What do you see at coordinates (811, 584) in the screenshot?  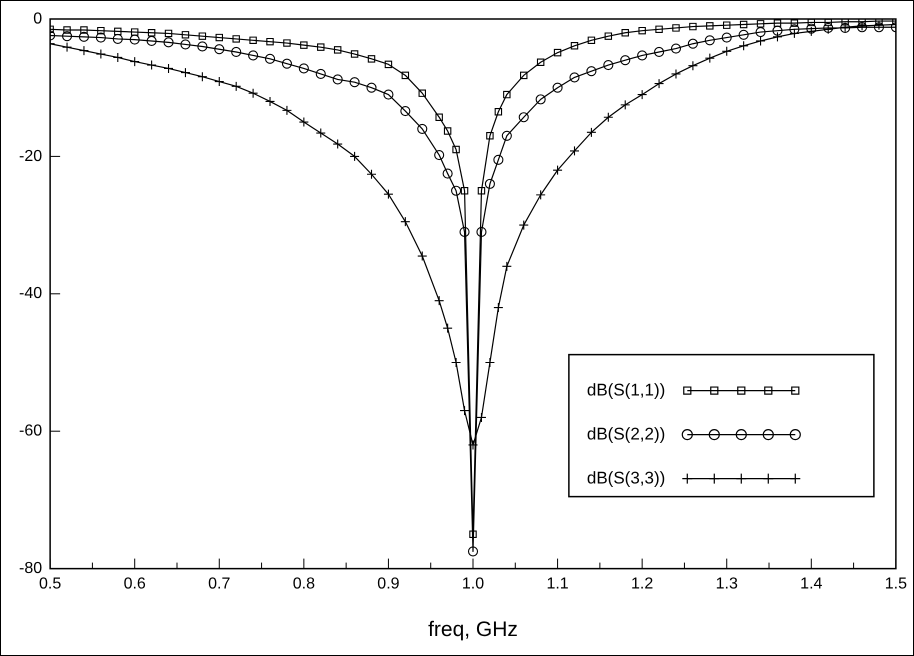 I see `x-tick-label: 1.4` at bounding box center [811, 584].